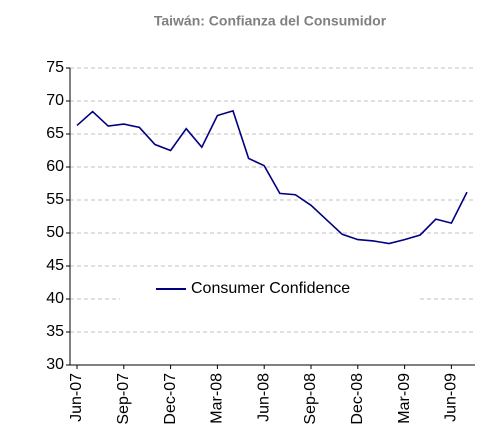  I want to click on y-tick-label: 70, so click(55, 100).